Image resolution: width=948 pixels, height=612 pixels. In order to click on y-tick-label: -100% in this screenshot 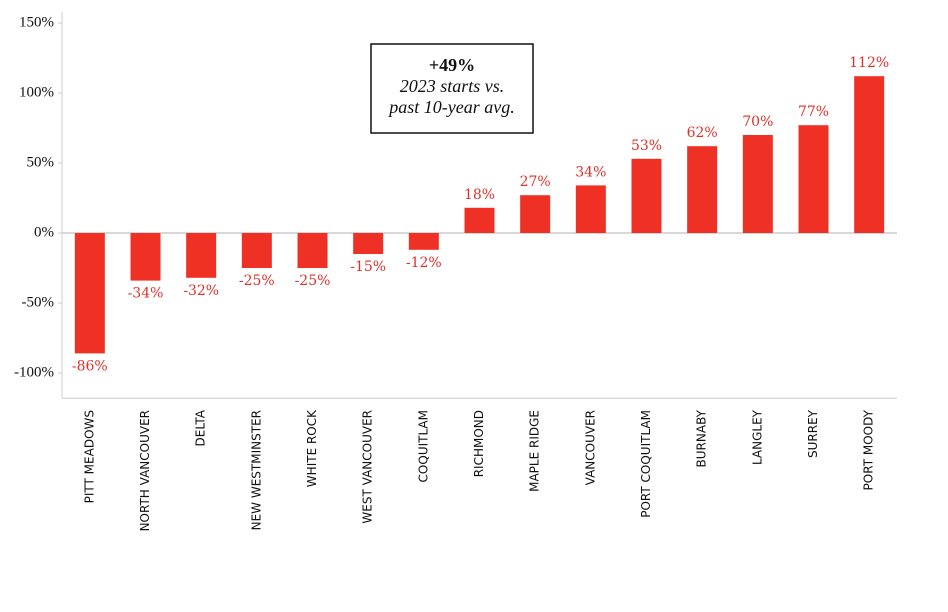, I will do `click(34, 372)`.